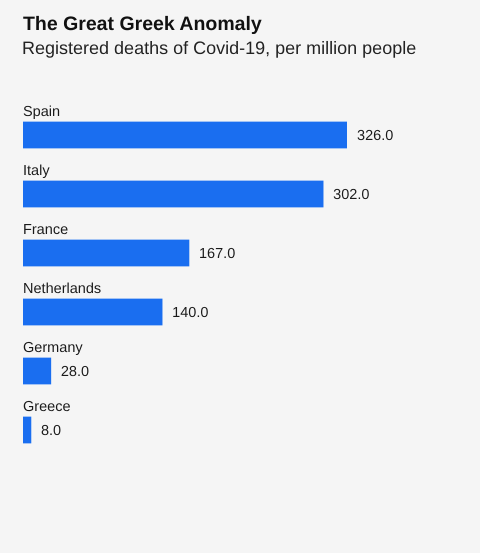 This screenshot has width=480, height=553. Describe the element at coordinates (142, 24) in the screenshot. I see `chart-title: The Great Greek Anomaly` at that location.